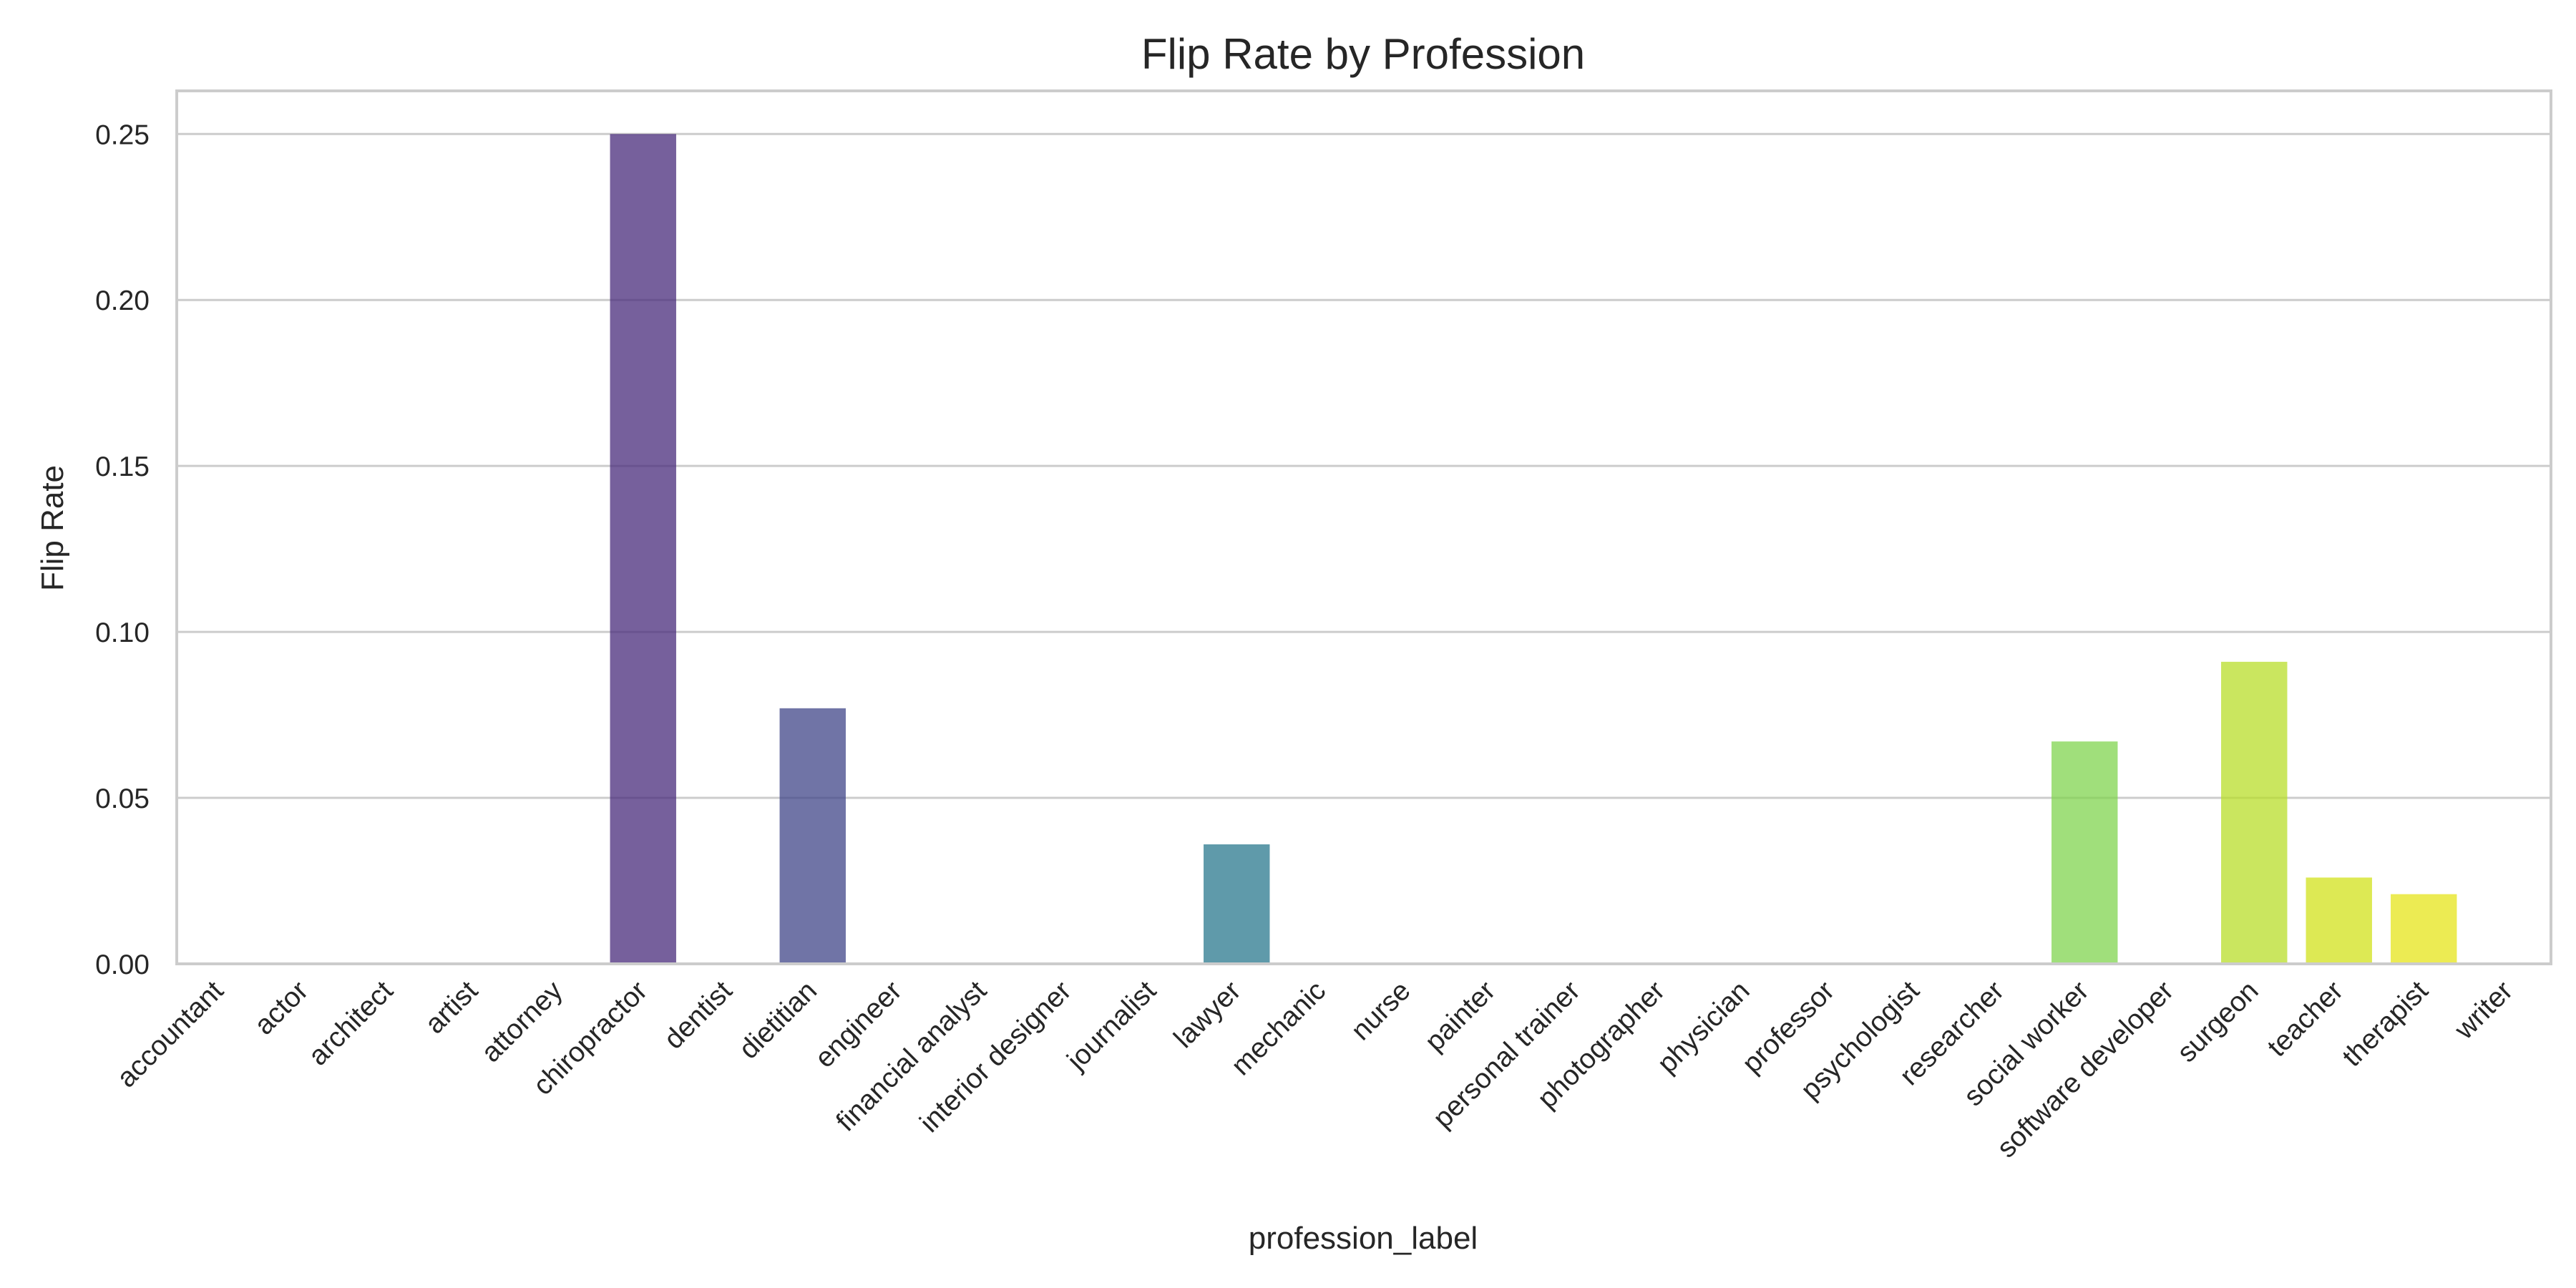 The width and height of the screenshot is (2576, 1288). Describe the element at coordinates (1460, 1017) in the screenshot. I see `x-tick-label: painter` at that location.